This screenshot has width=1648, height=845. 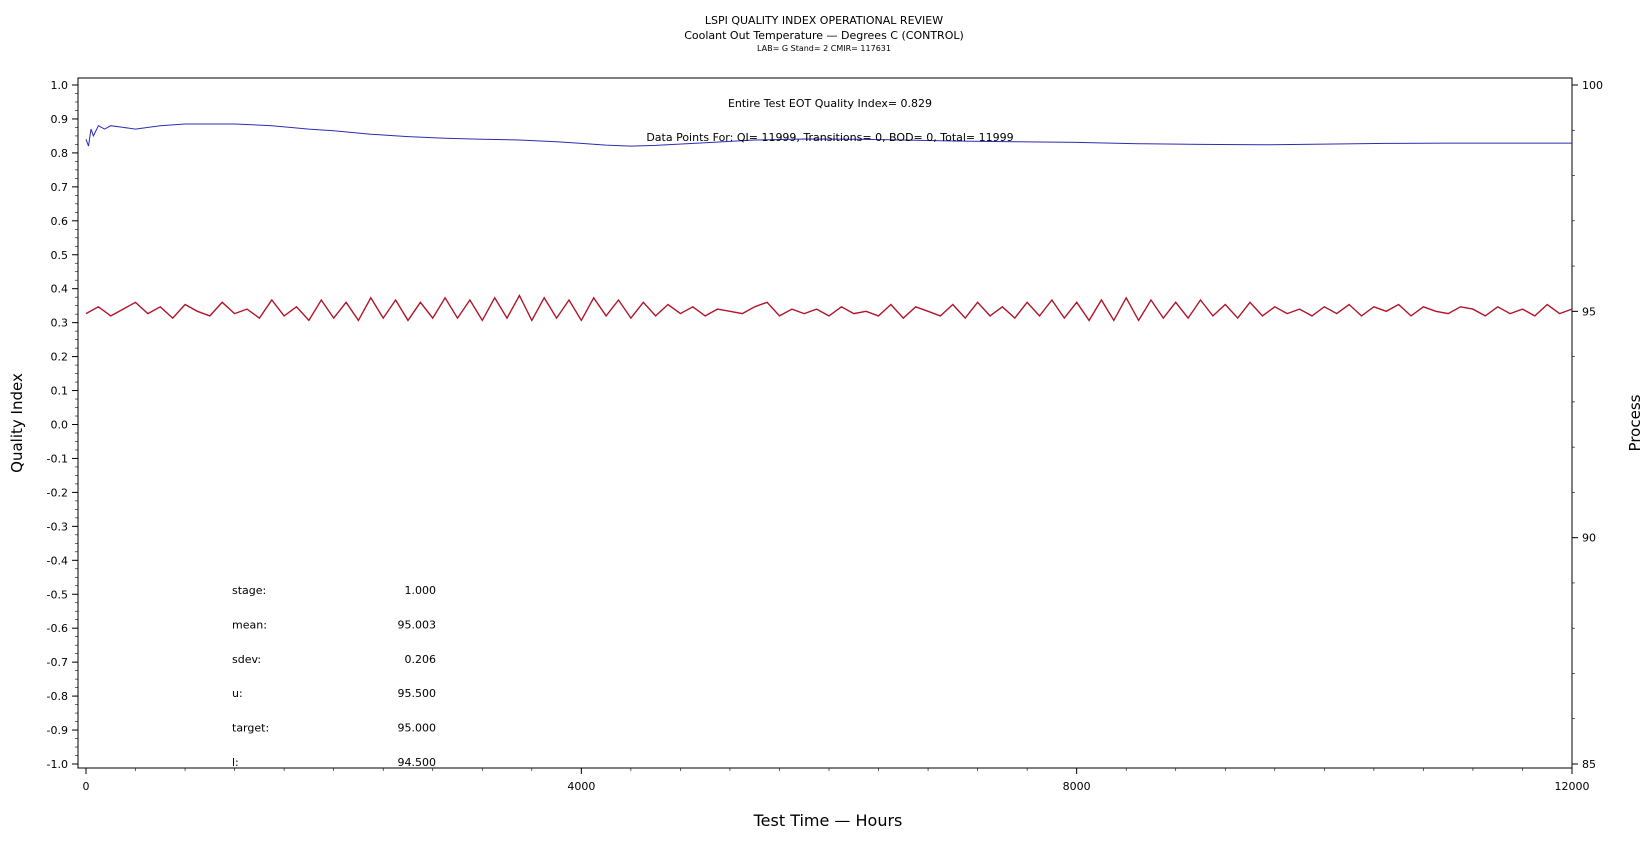 What do you see at coordinates (581, 786) in the screenshot?
I see `x-tick-label: 4000` at bounding box center [581, 786].